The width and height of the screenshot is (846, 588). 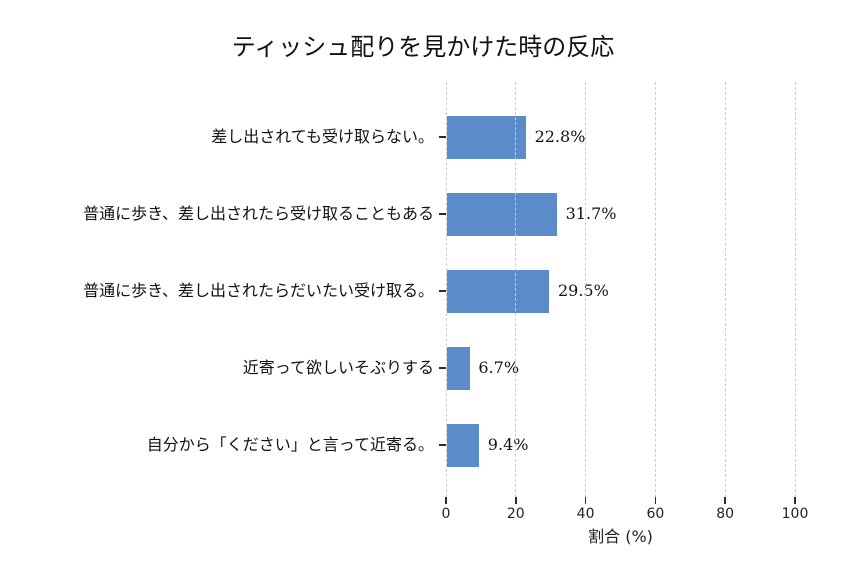 I want to click on x-tick-label: 40, so click(x=585, y=514).